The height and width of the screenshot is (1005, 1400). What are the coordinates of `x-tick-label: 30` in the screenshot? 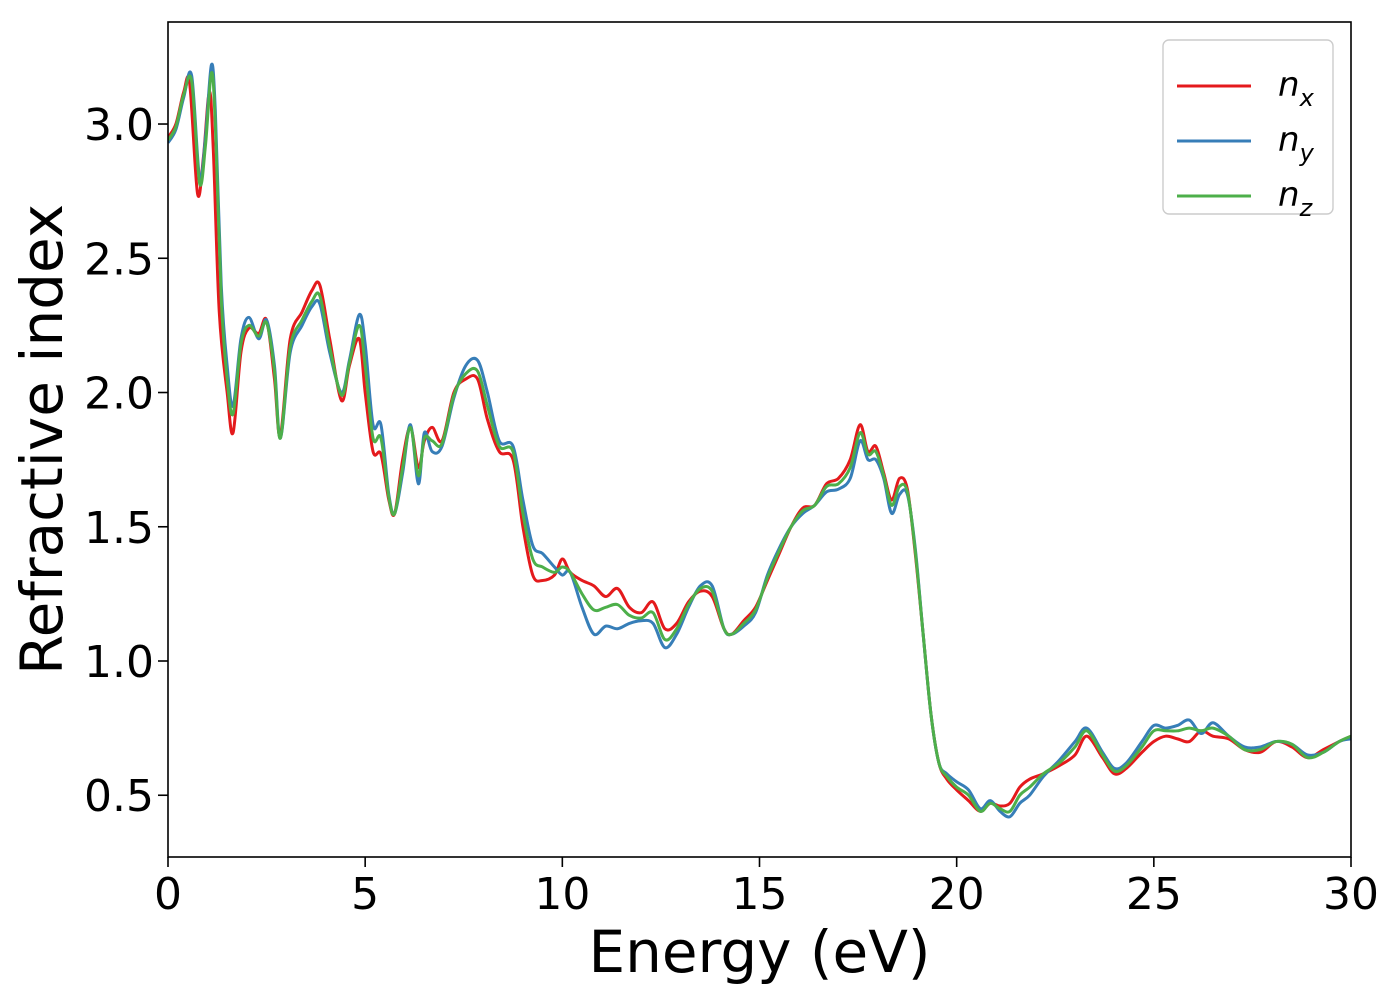 It's located at (1351, 894).